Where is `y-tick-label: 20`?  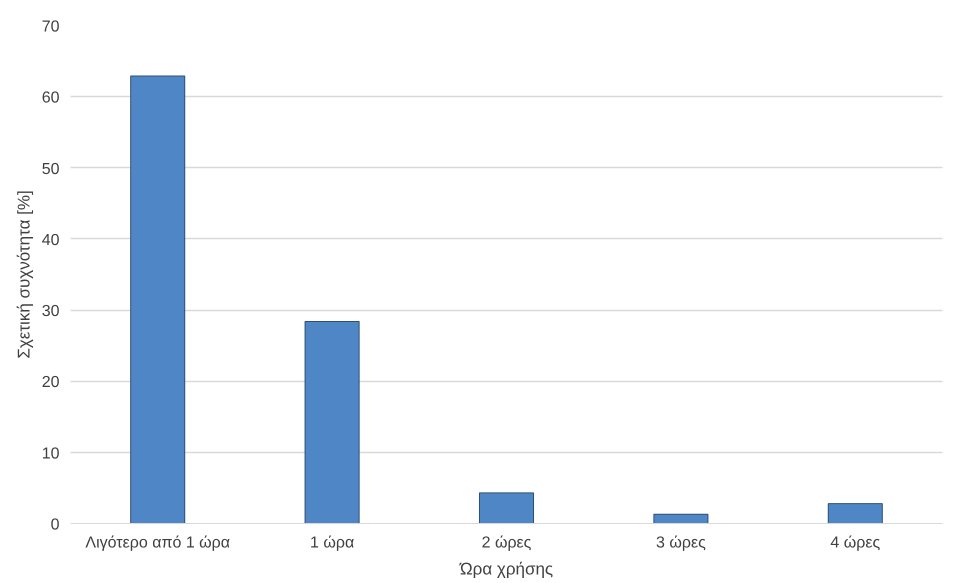 y-tick-label: 20 is located at coordinates (51, 383).